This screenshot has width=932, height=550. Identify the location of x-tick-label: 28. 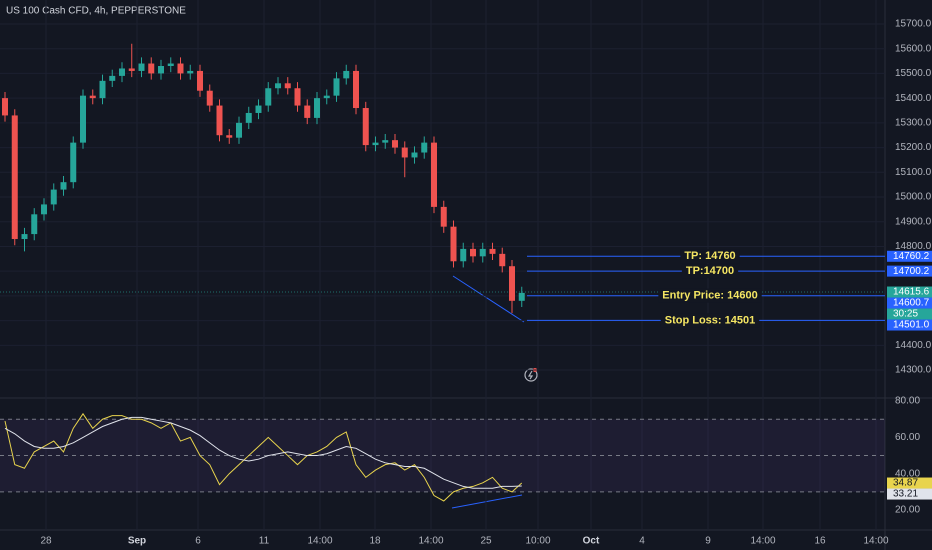
(46, 541).